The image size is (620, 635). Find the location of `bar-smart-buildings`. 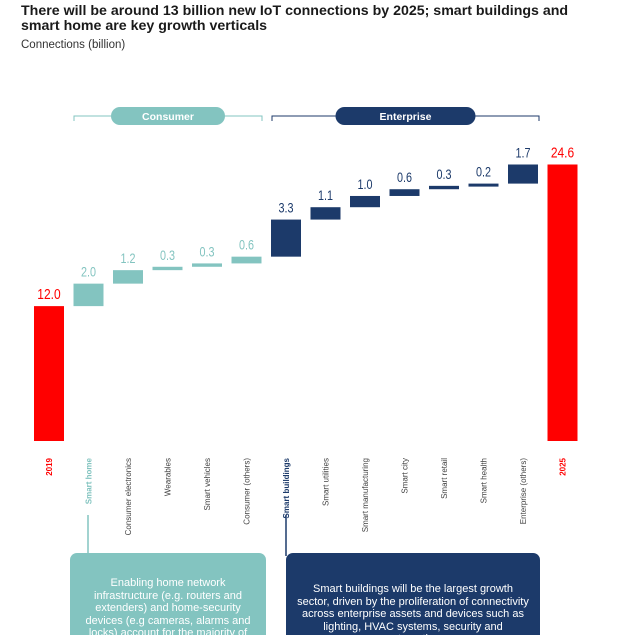

bar-smart-buildings is located at coordinates (286, 238).